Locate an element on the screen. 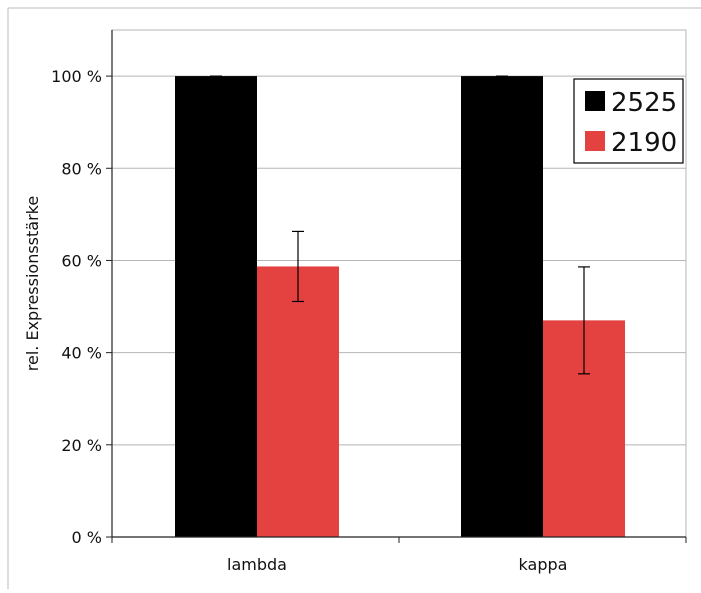 The height and width of the screenshot is (593, 701). y-axis-label: rel. Expressionsstärke is located at coordinates (32, 283).